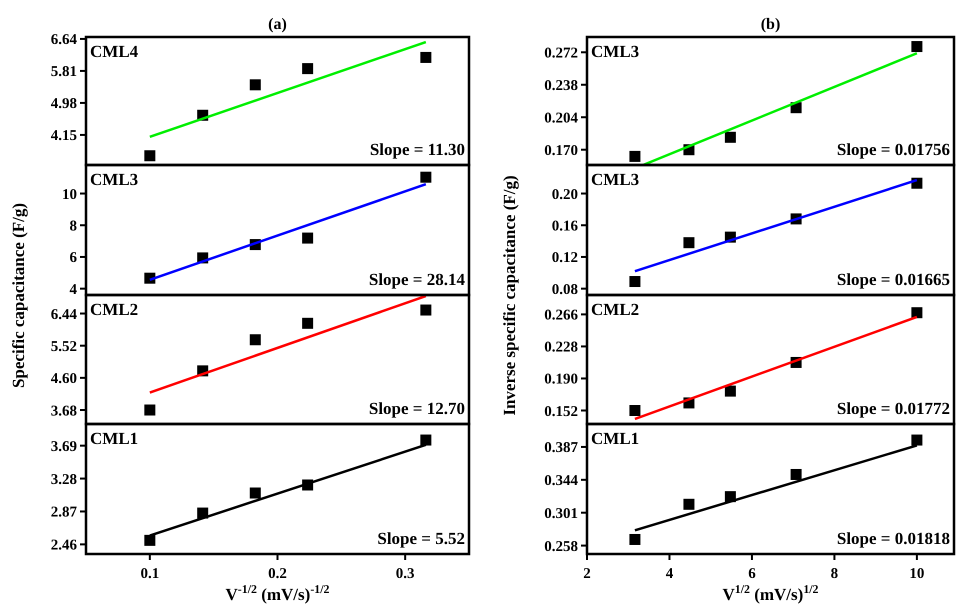 The width and height of the screenshot is (960, 604). What do you see at coordinates (834, 574) in the screenshot?
I see `x-tick-label: 8` at bounding box center [834, 574].